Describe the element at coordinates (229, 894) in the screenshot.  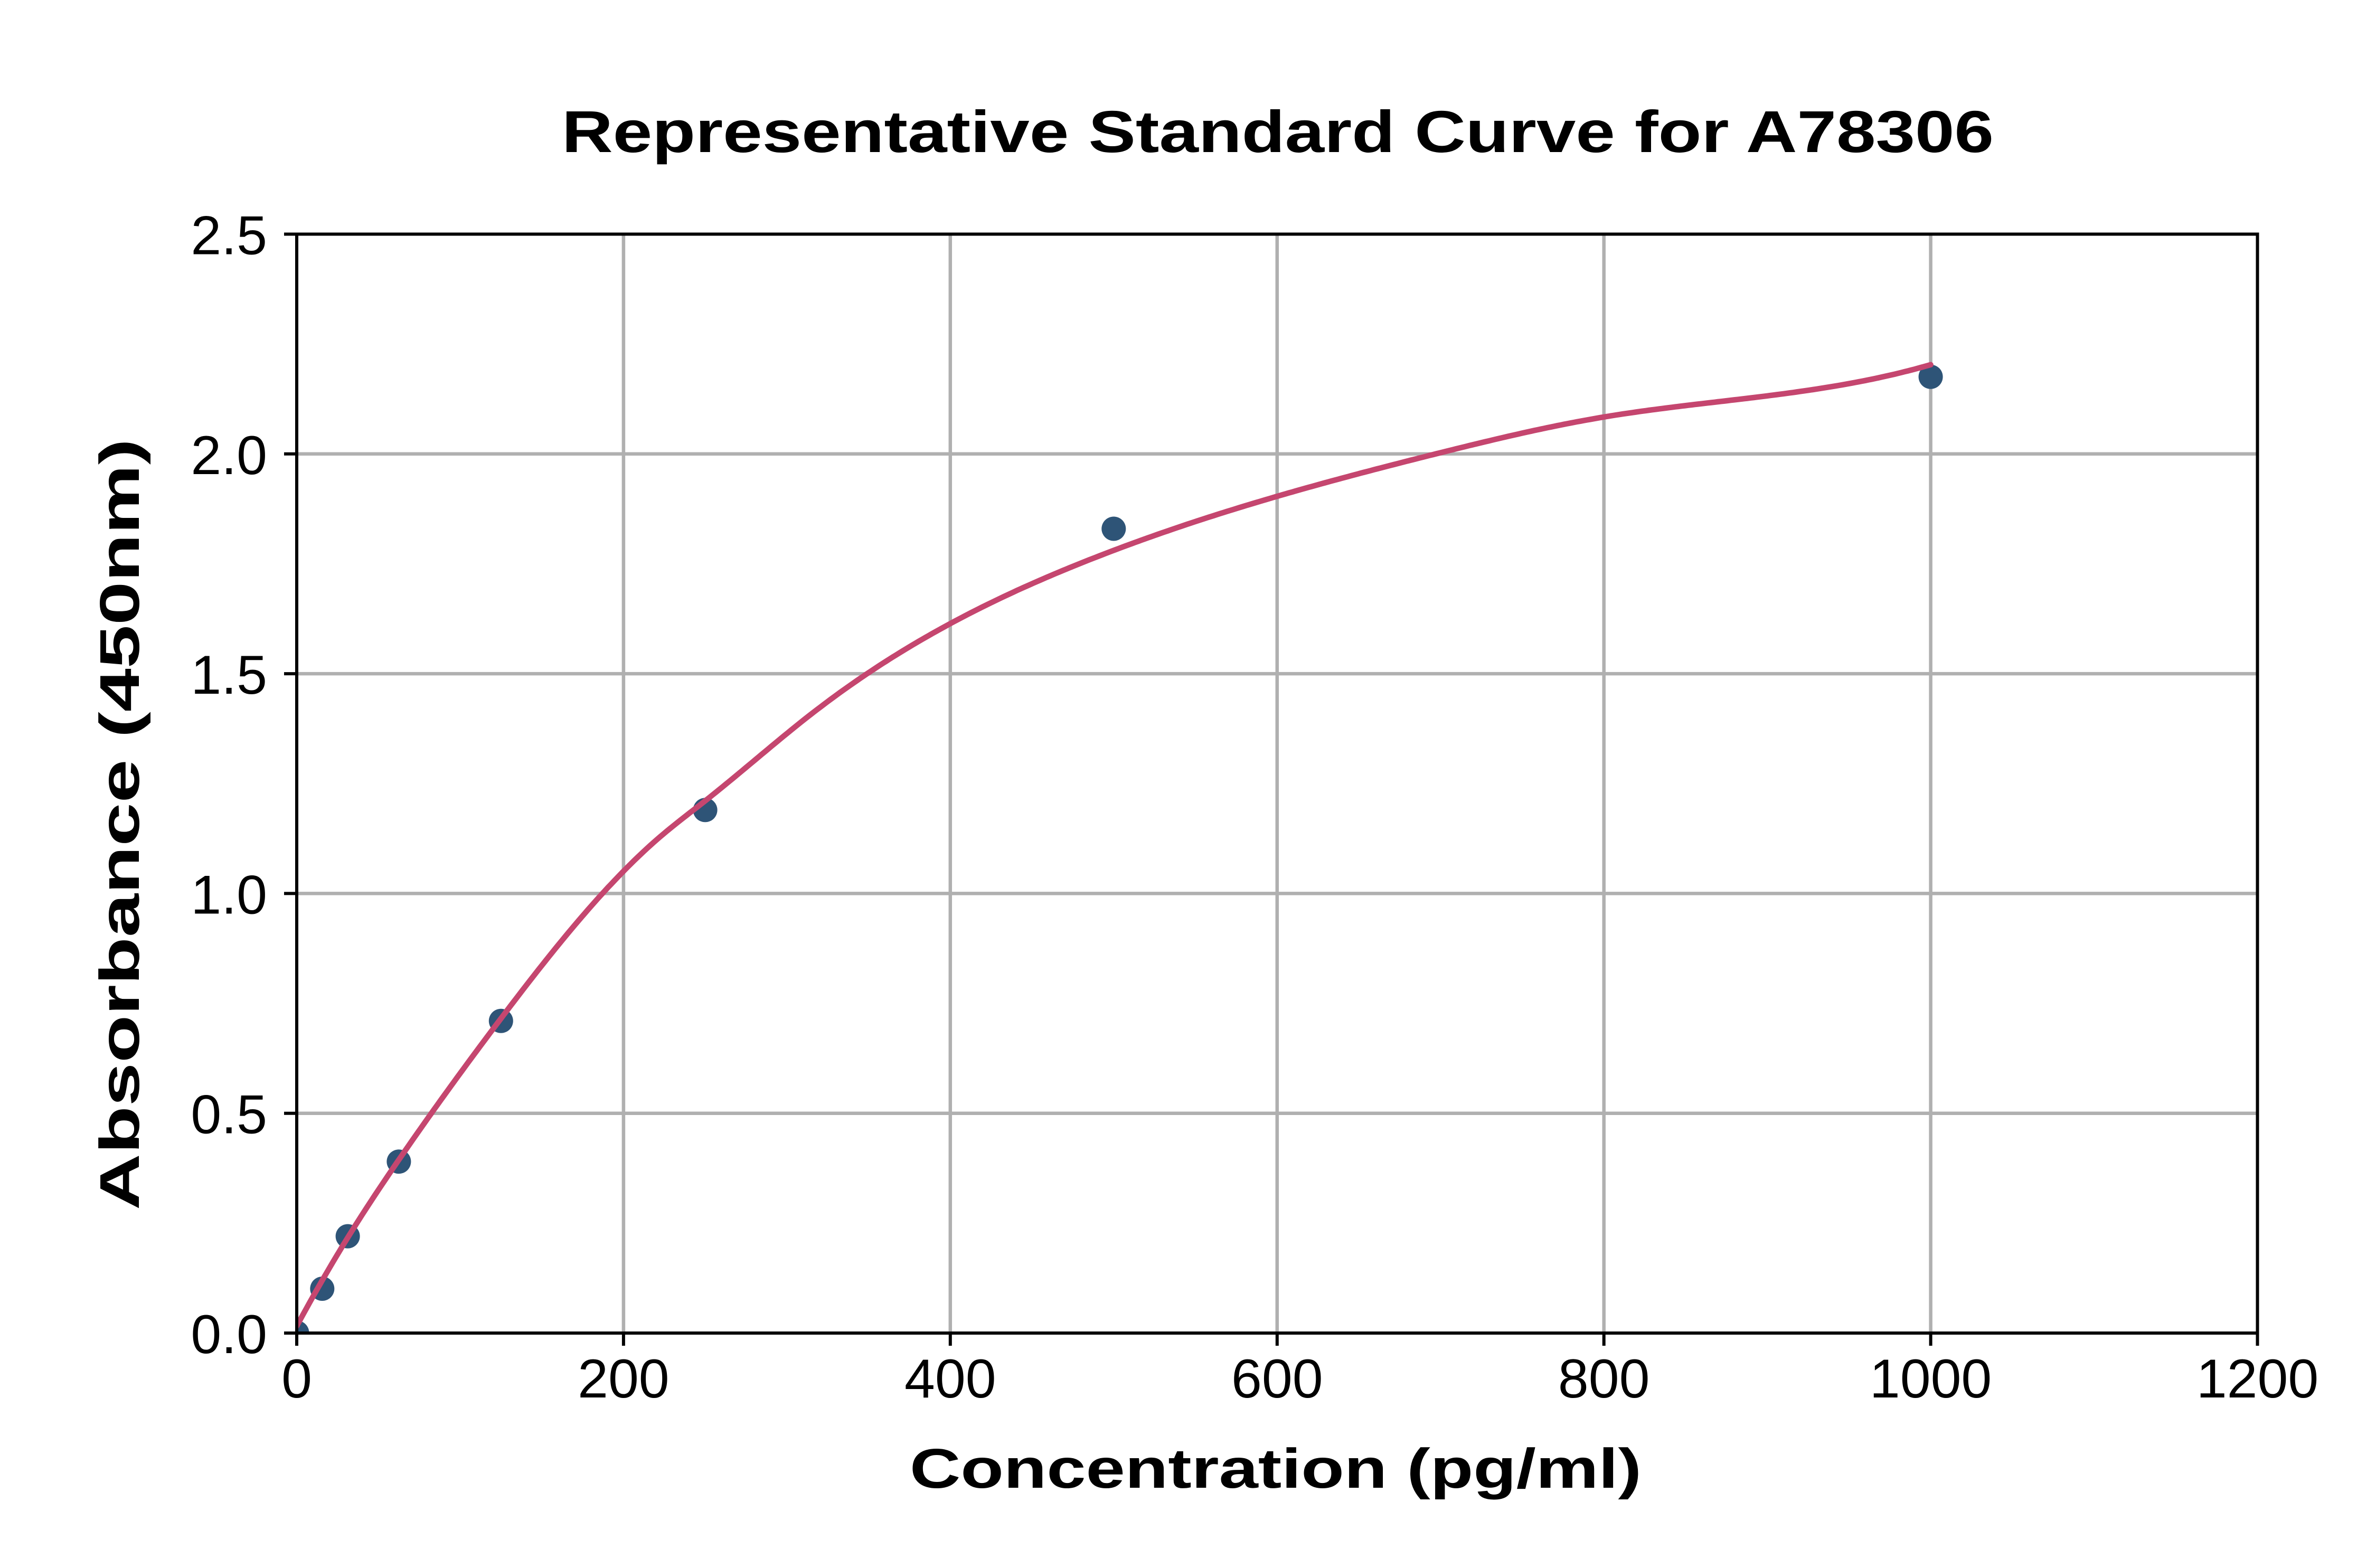
I see `svg-text: 1.0` at that location.